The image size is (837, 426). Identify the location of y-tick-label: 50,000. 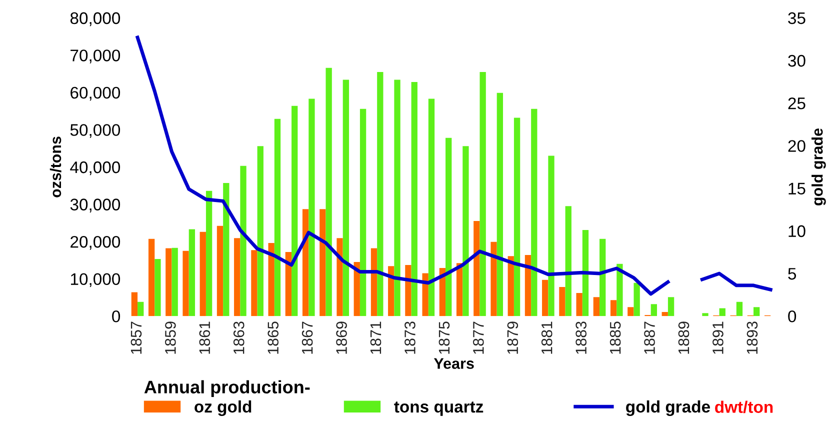
(95, 131).